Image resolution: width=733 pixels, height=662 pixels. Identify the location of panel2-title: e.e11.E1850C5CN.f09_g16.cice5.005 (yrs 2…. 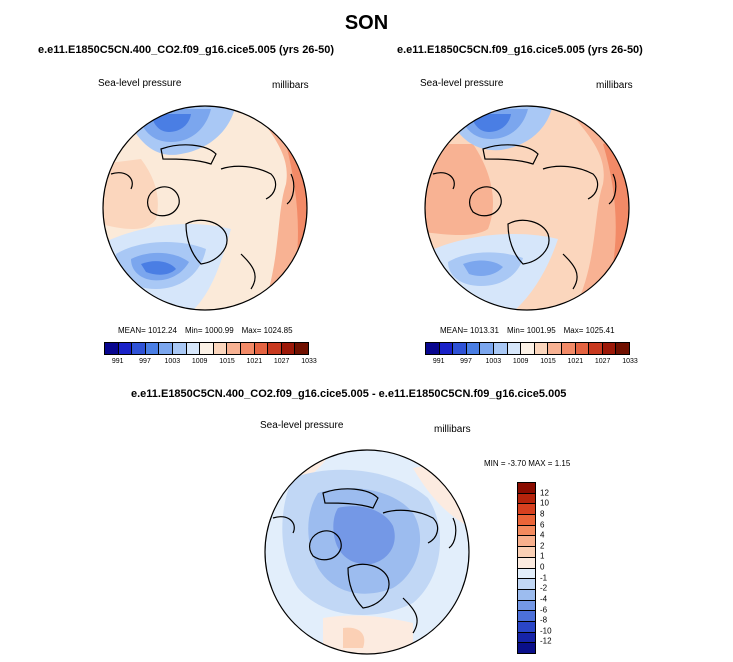
(520, 50).